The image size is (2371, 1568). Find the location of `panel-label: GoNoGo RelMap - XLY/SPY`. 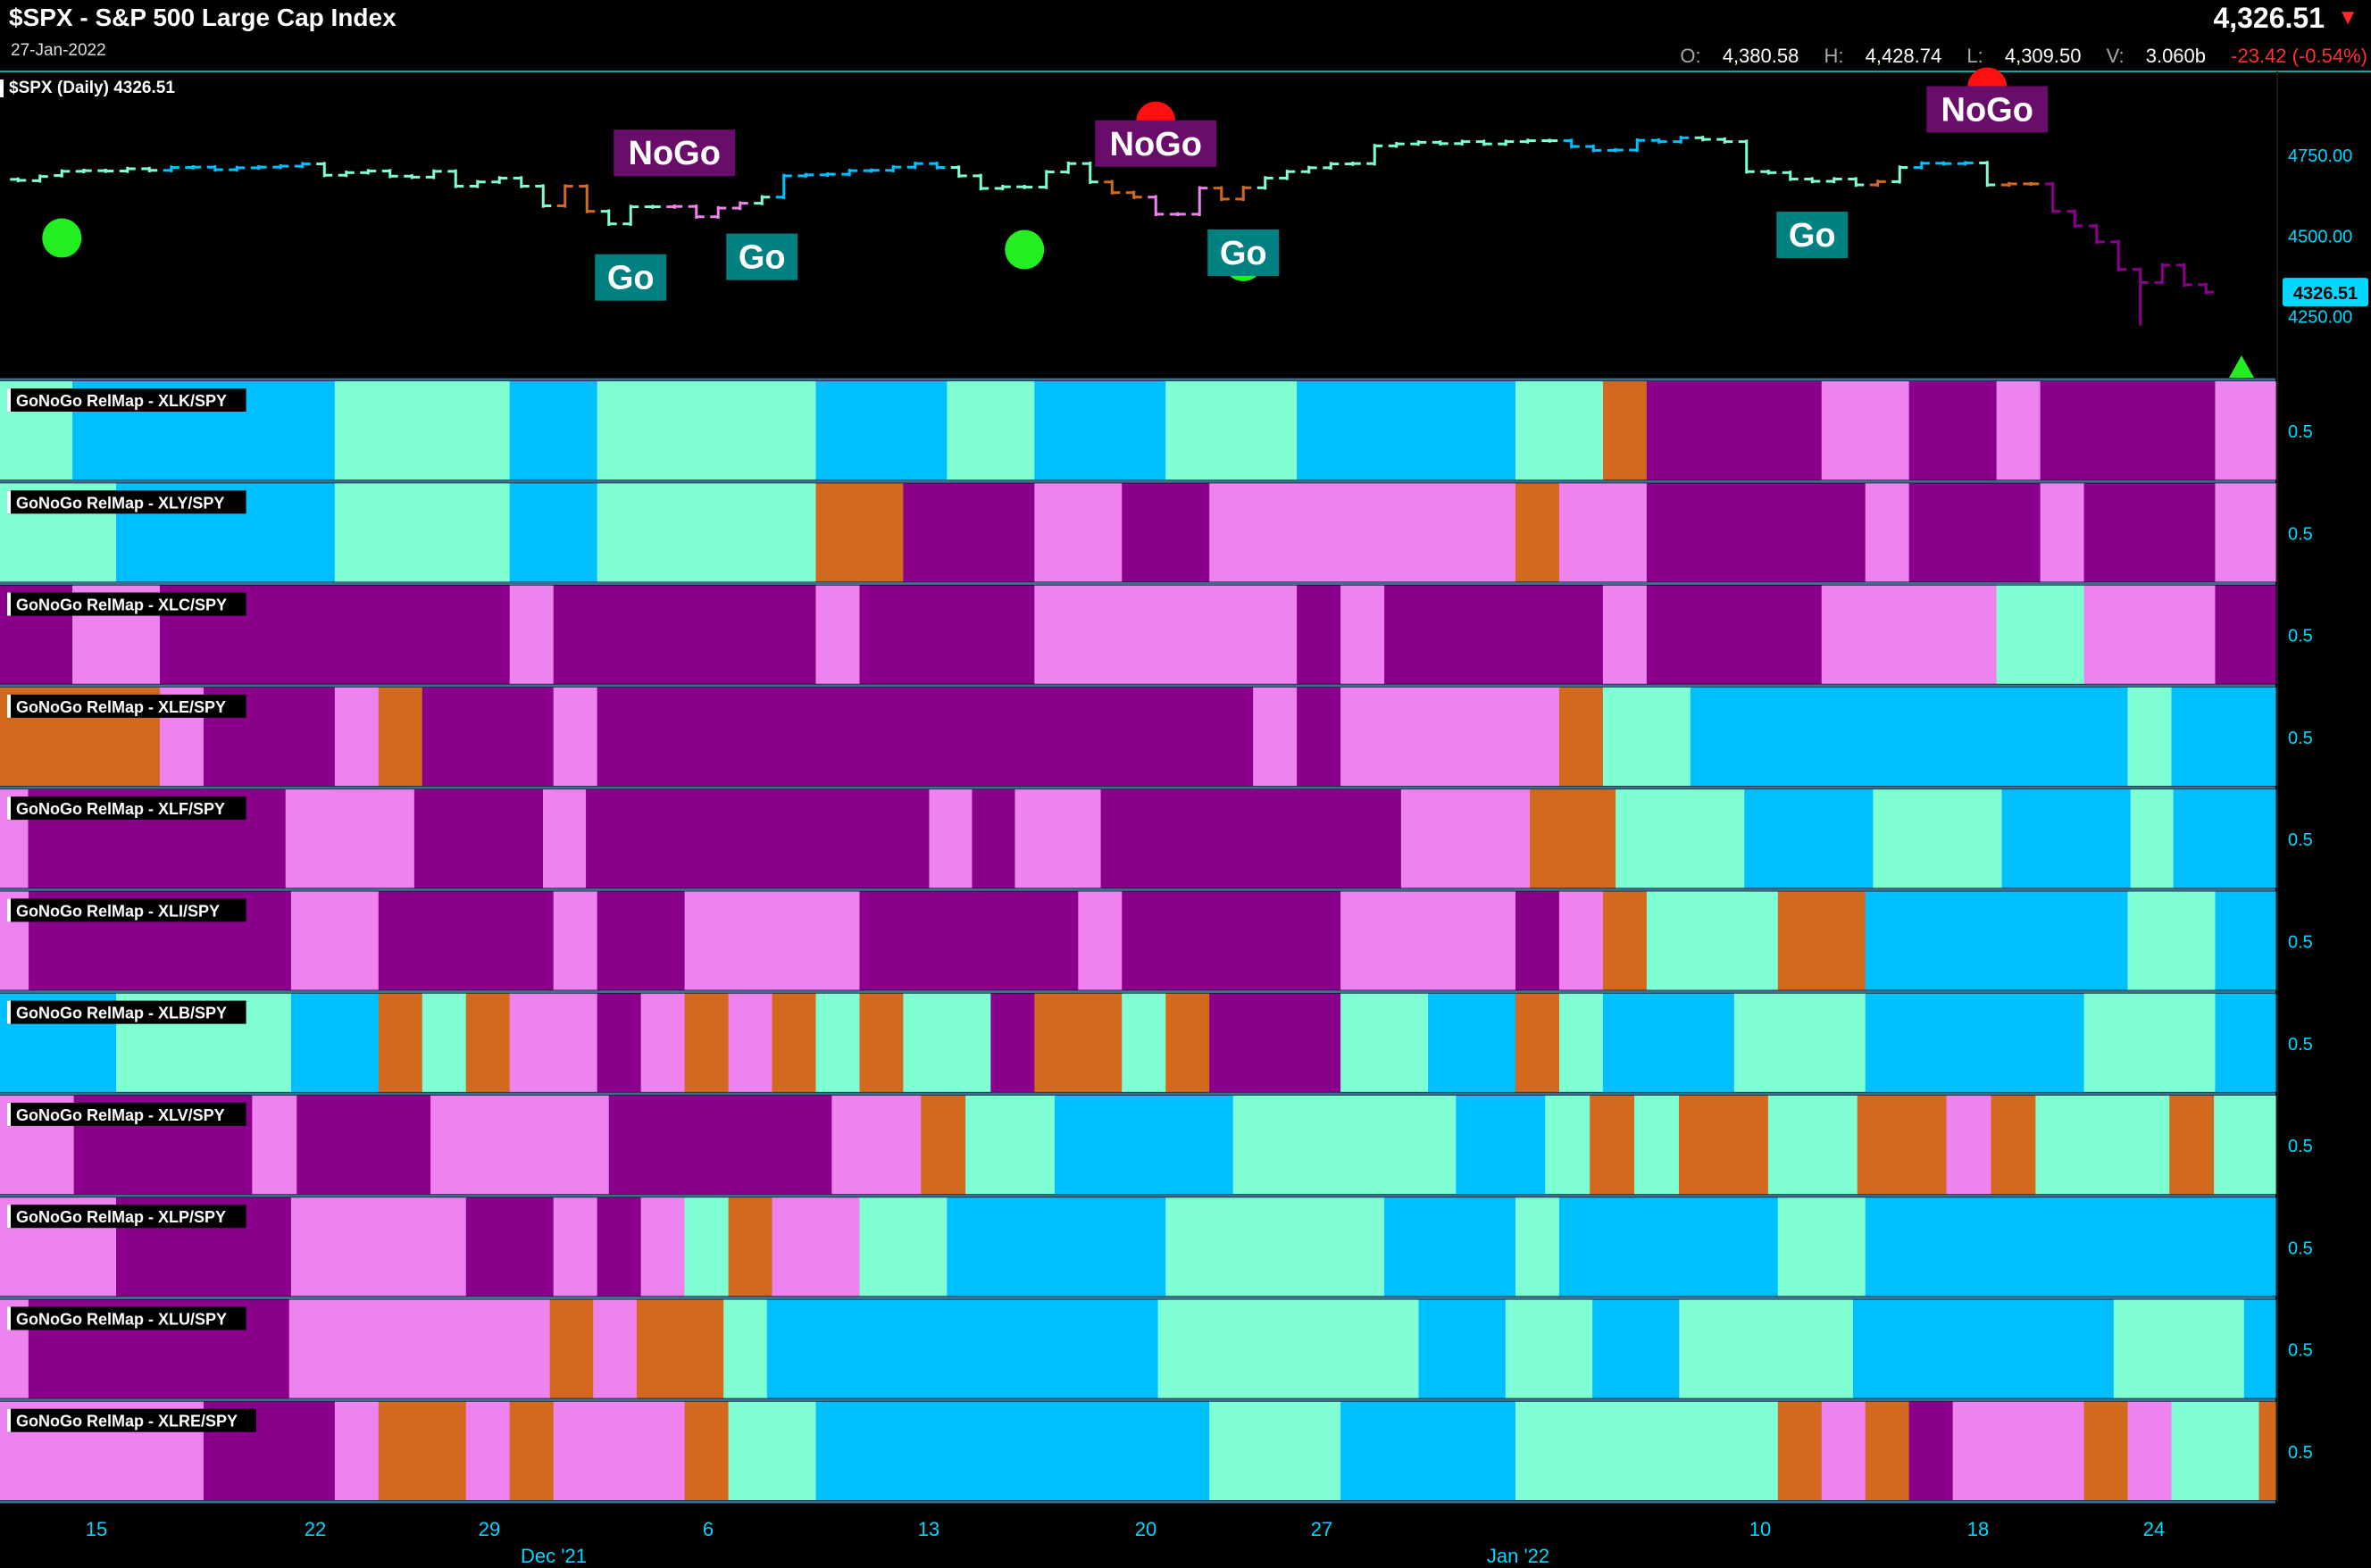

panel-label: GoNoGo RelMap - XLY/SPY is located at coordinates (120, 503).